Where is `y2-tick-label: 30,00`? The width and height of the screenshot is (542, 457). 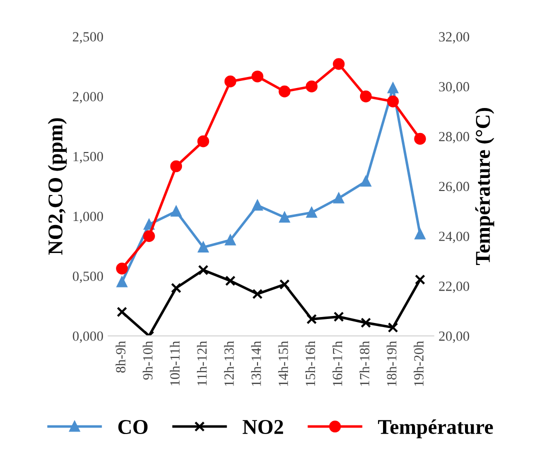
y2-tick-label: 30,00 is located at coordinates (454, 88).